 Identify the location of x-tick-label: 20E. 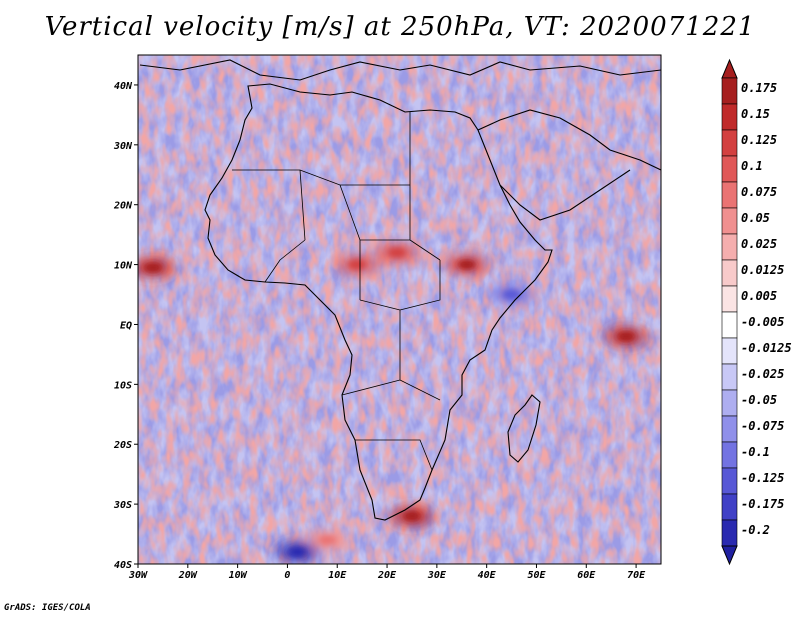
(387, 575).